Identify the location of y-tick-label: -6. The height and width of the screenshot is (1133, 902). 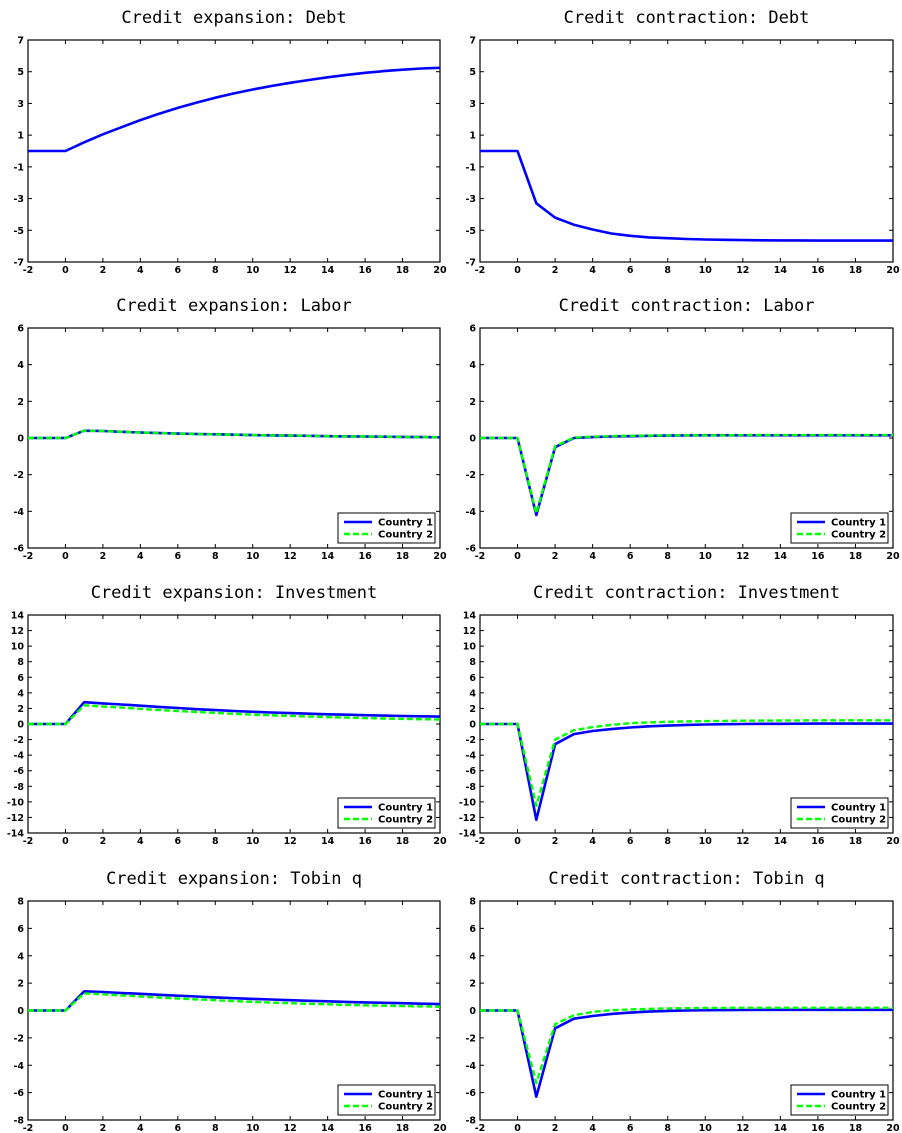
(470, 1093).